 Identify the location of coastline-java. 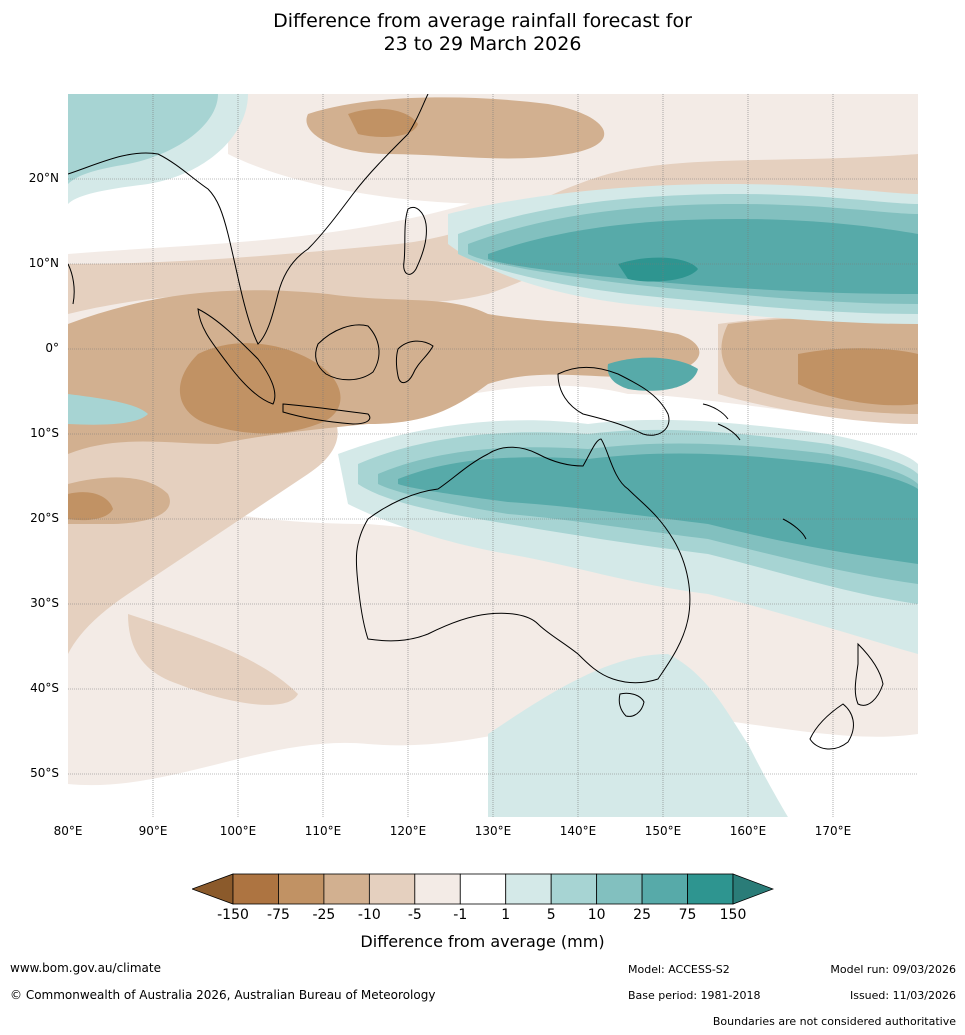
(326, 414).